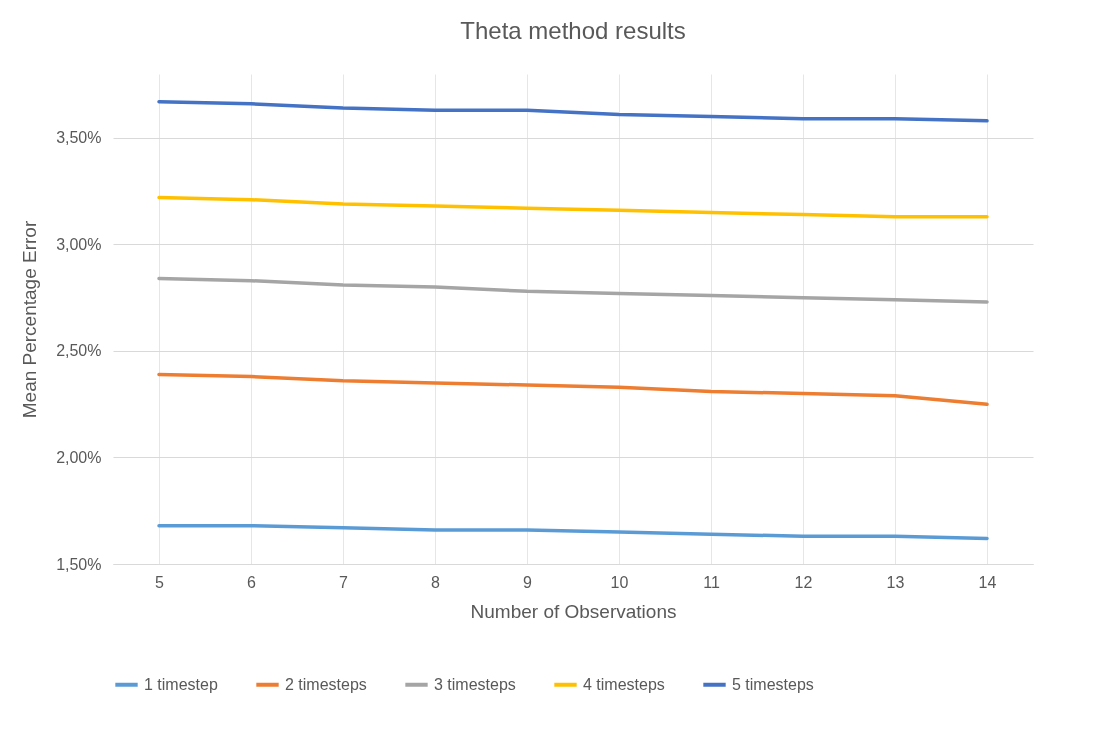  What do you see at coordinates (895, 582) in the screenshot?
I see `x-tick-label: 13` at bounding box center [895, 582].